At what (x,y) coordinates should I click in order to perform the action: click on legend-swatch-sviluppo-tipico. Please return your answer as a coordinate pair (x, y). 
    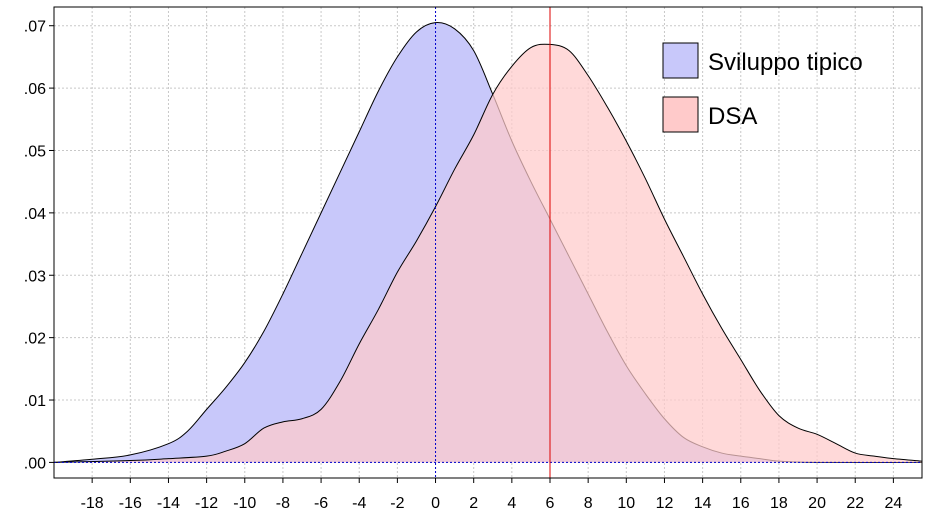
    Looking at the image, I should click on (680, 60).